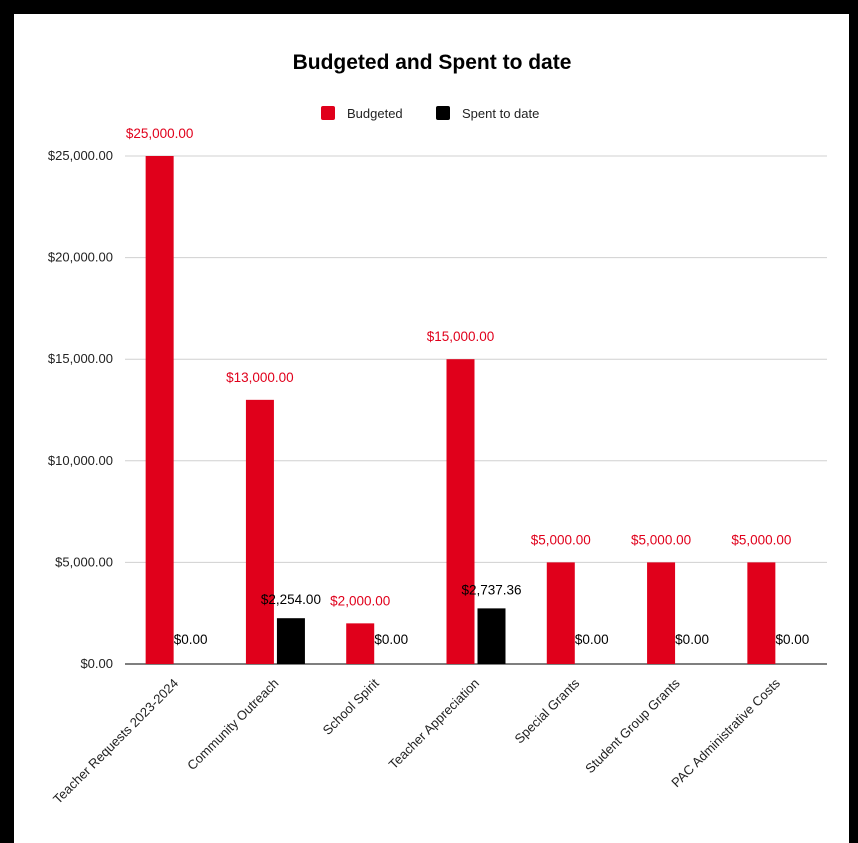 The height and width of the screenshot is (843, 858). What do you see at coordinates (360, 600) in the screenshot?
I see `data-label-budgeted: $2,000.00` at bounding box center [360, 600].